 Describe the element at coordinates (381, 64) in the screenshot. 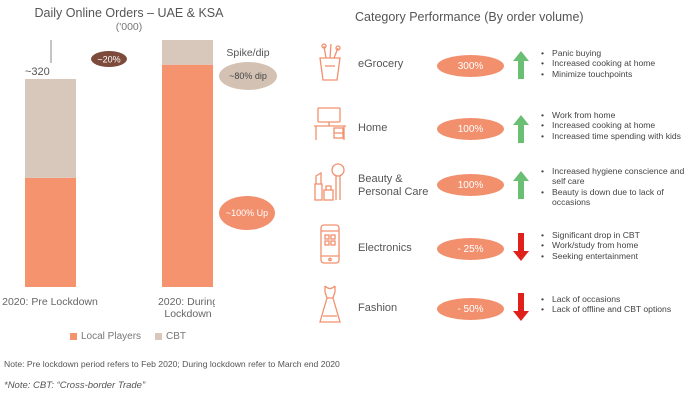

I see `category-name: eGrocery` at that location.